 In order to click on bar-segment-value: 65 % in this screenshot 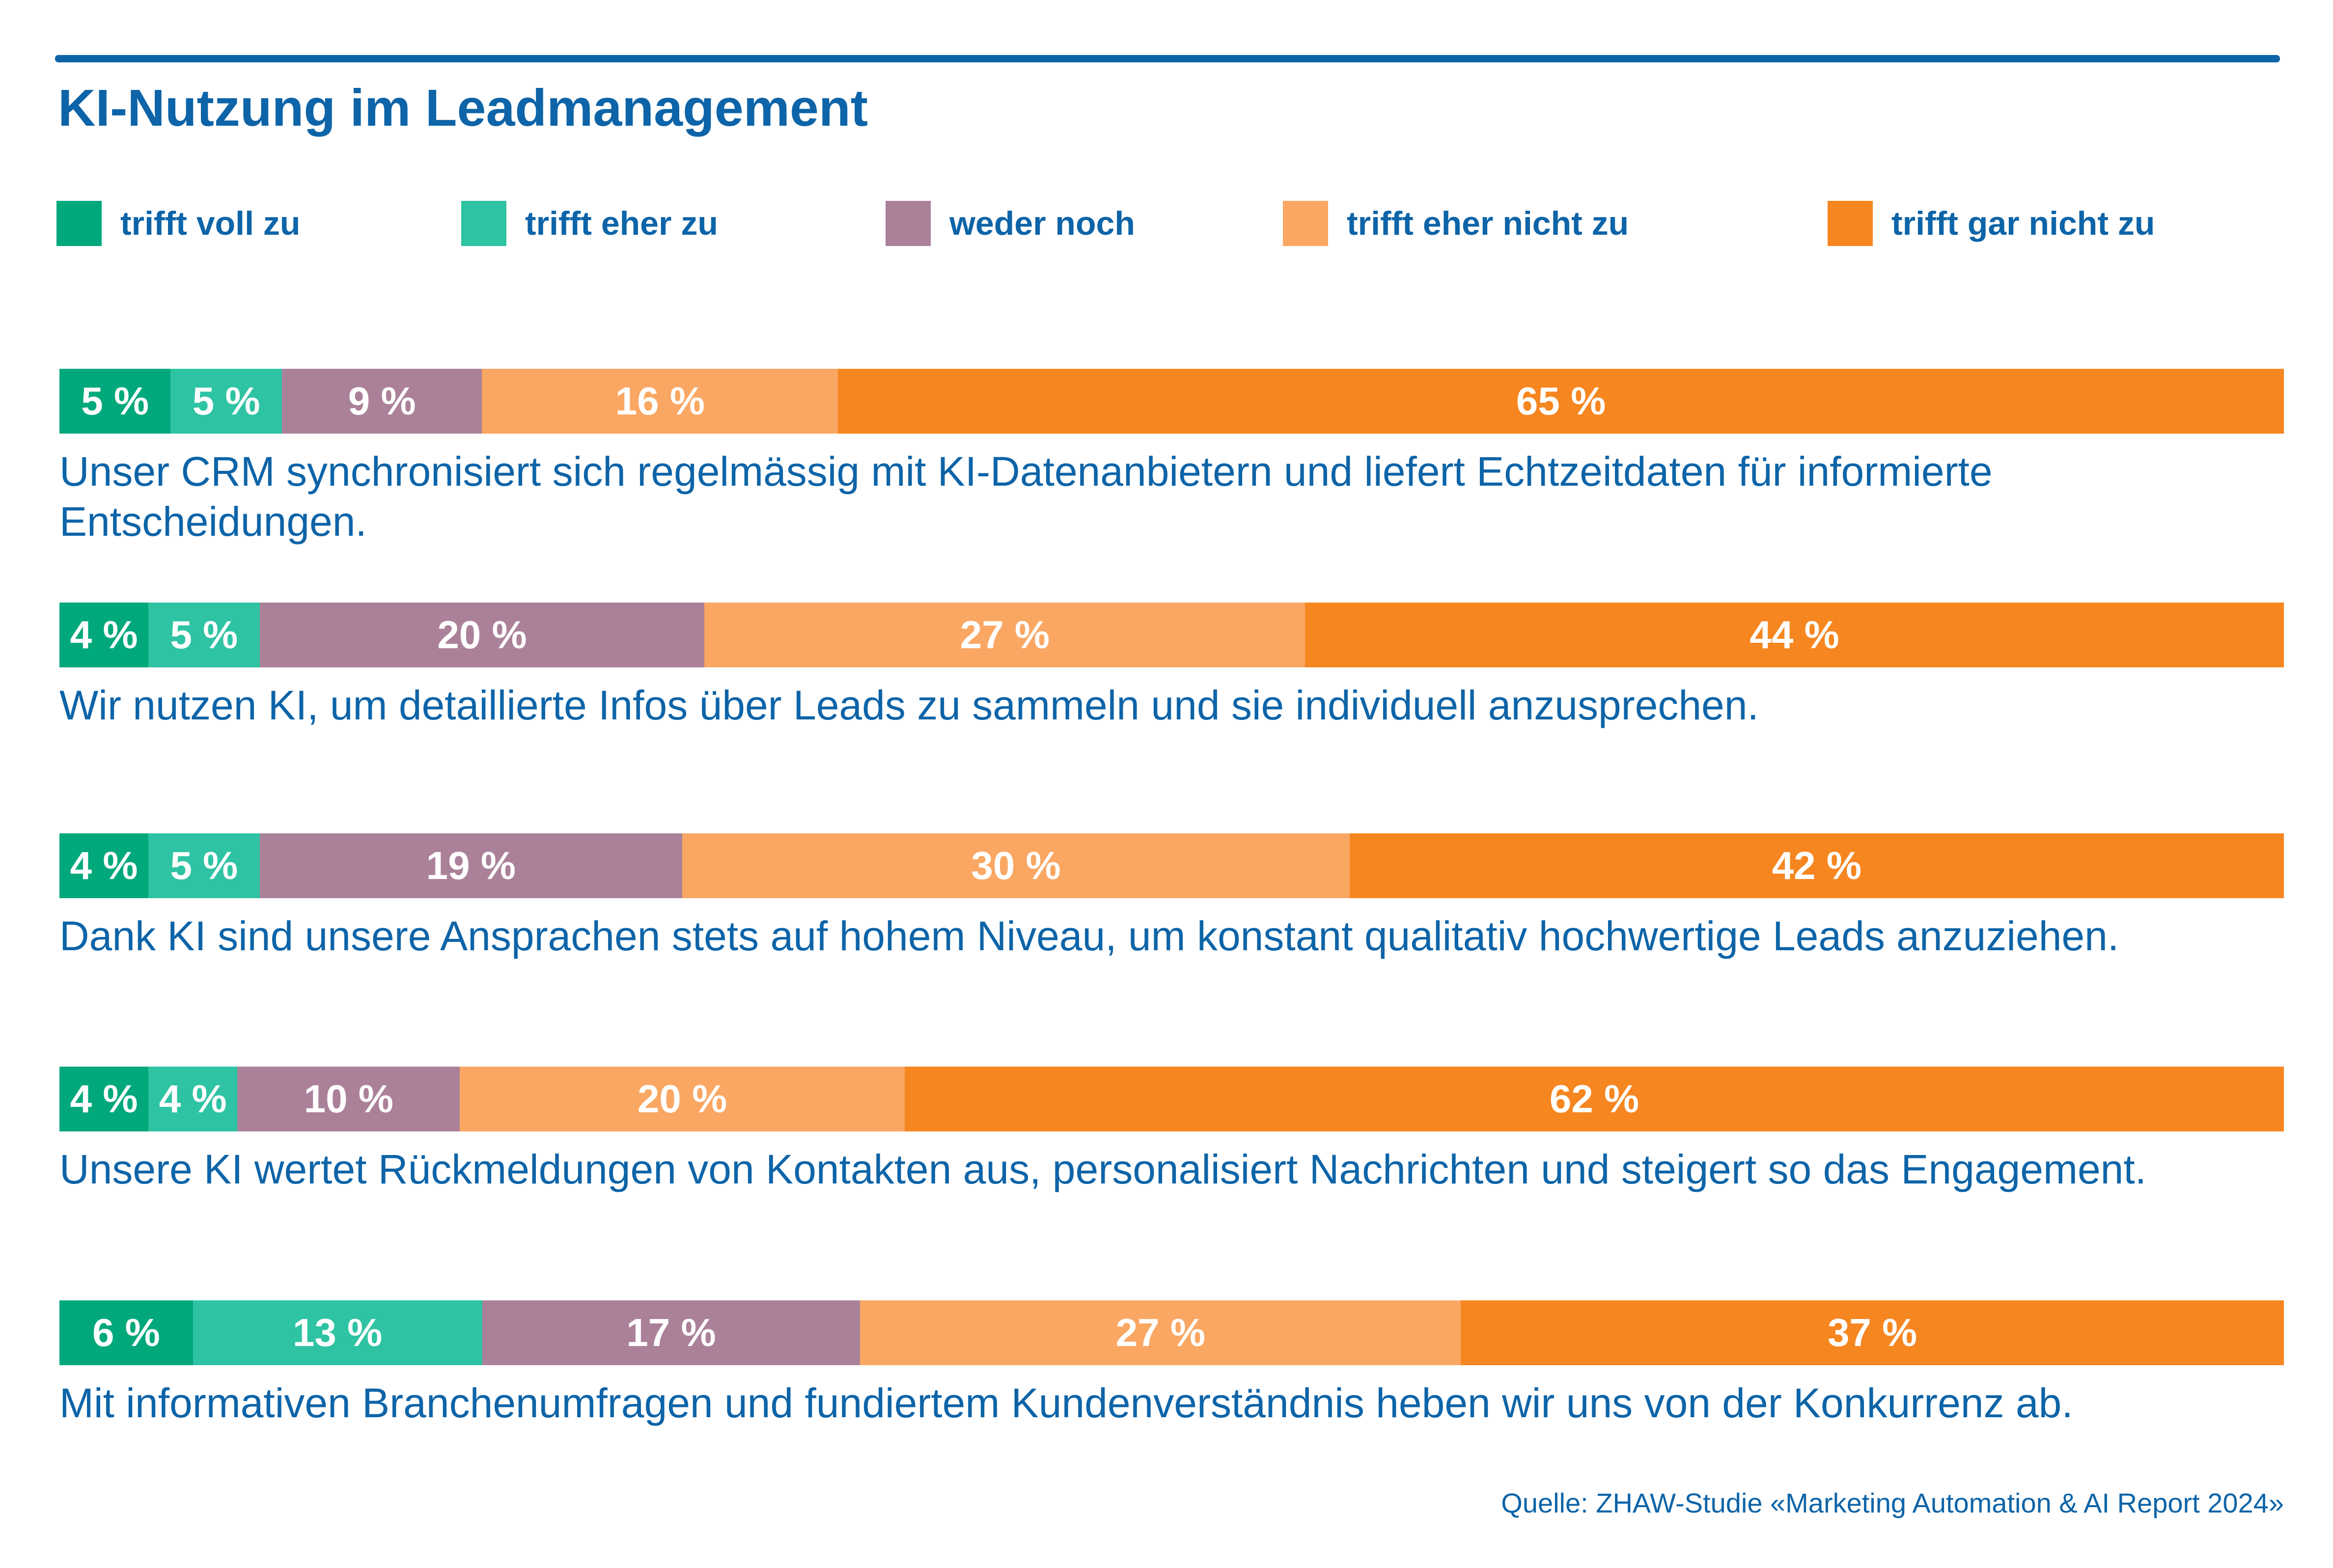, I will do `click(1561, 401)`.